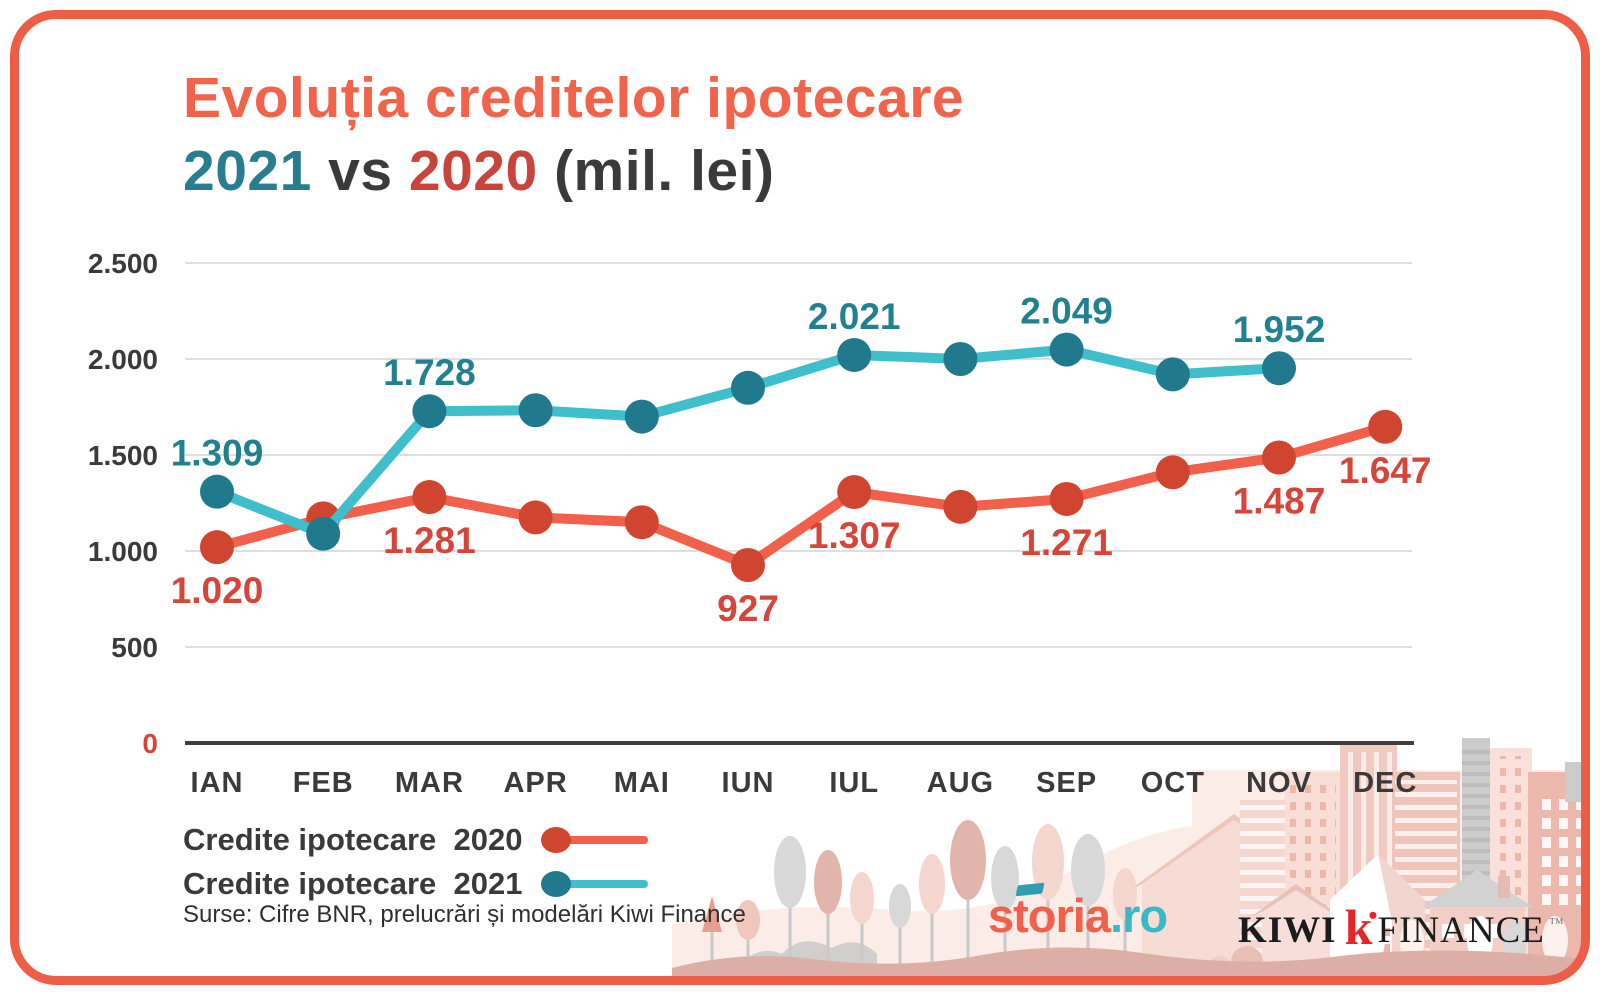  What do you see at coordinates (323, 783) in the screenshot?
I see `x-tick-label: FEB` at bounding box center [323, 783].